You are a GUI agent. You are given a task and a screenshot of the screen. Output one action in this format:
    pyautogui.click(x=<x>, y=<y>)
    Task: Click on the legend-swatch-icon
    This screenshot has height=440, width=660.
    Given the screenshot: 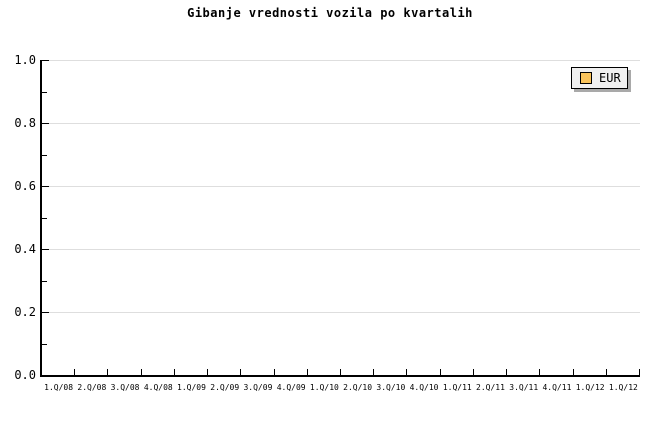 What is the action you would take?
    pyautogui.click(x=586, y=78)
    